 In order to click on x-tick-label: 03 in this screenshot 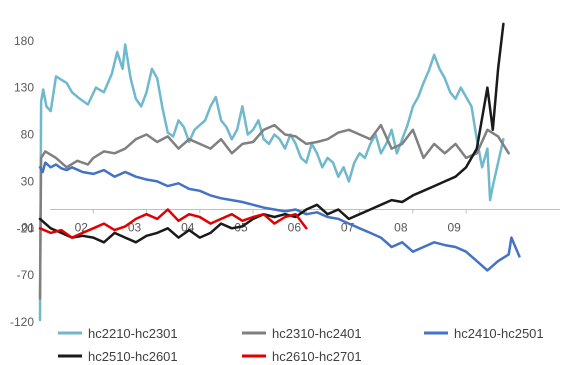, I will do `click(135, 228)`.